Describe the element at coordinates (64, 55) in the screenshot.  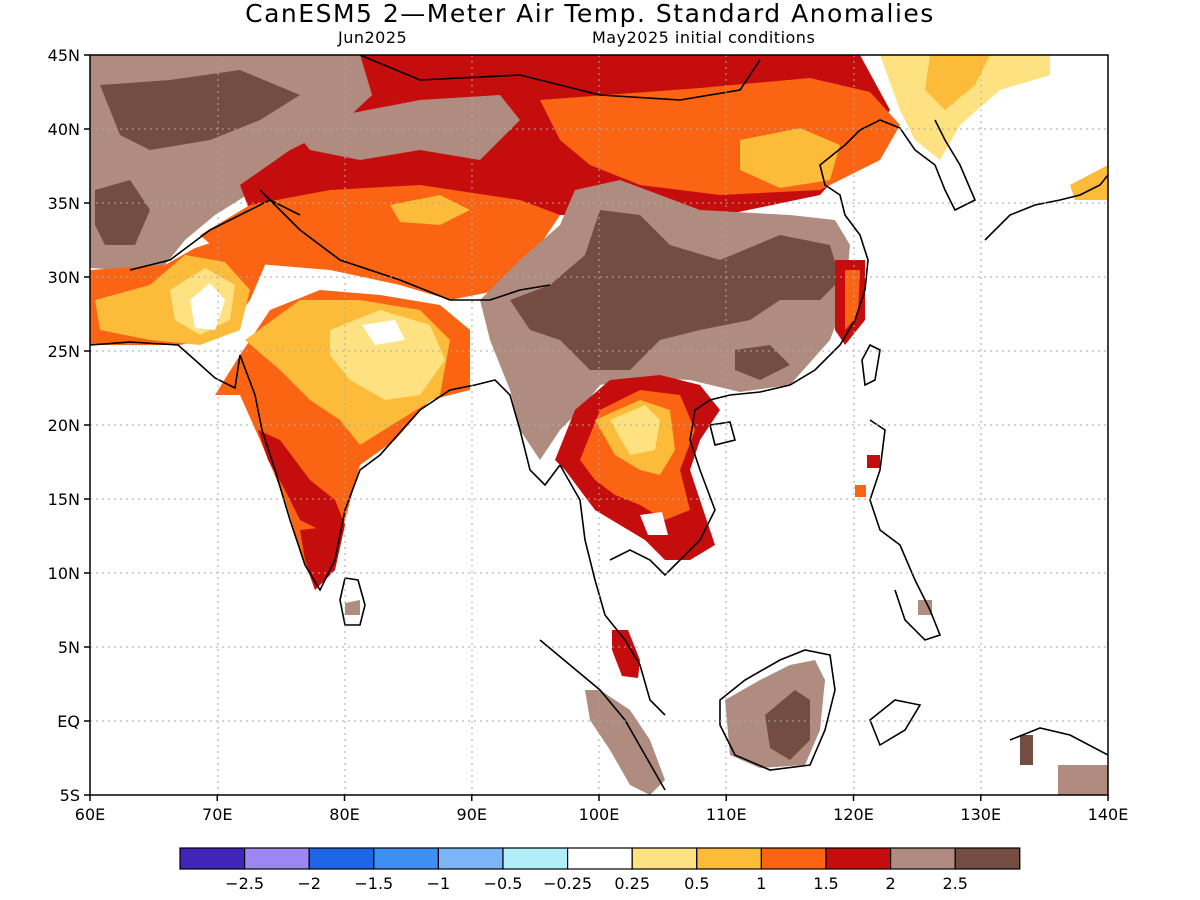
I see `lat-label: 45N` at that location.